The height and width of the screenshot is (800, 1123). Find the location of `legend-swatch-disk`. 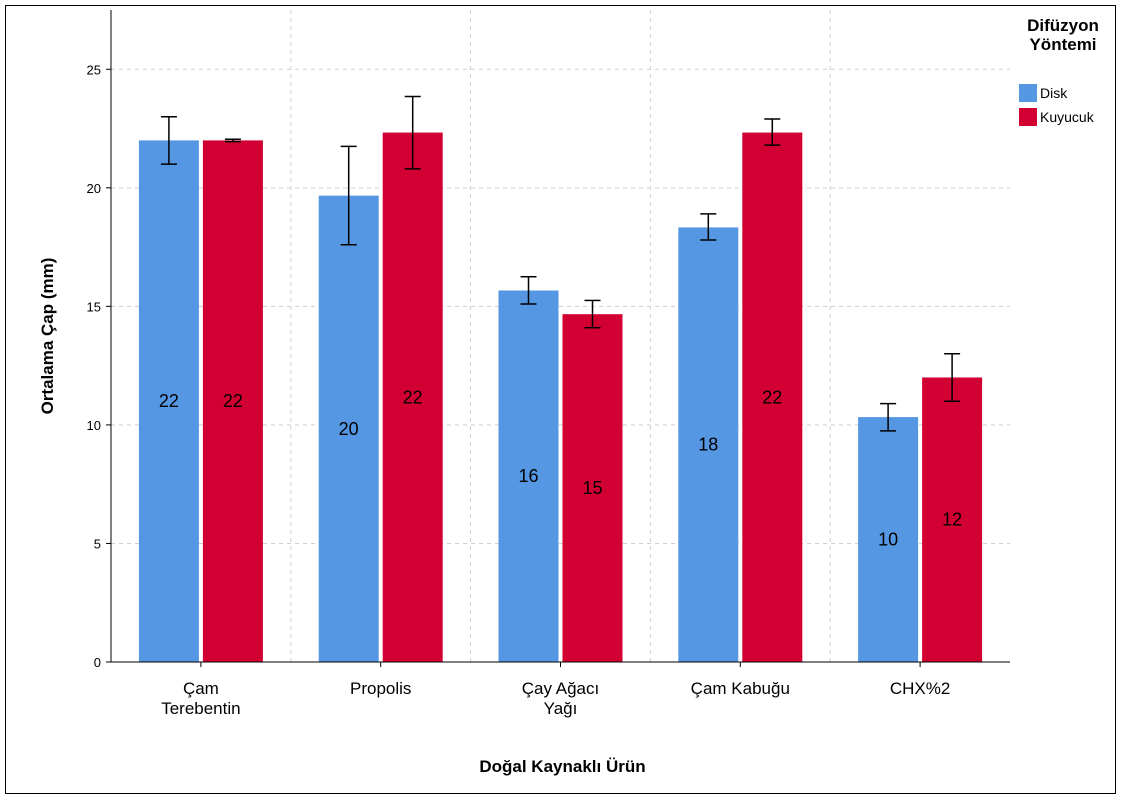

legend-swatch-disk is located at coordinates (1028, 93).